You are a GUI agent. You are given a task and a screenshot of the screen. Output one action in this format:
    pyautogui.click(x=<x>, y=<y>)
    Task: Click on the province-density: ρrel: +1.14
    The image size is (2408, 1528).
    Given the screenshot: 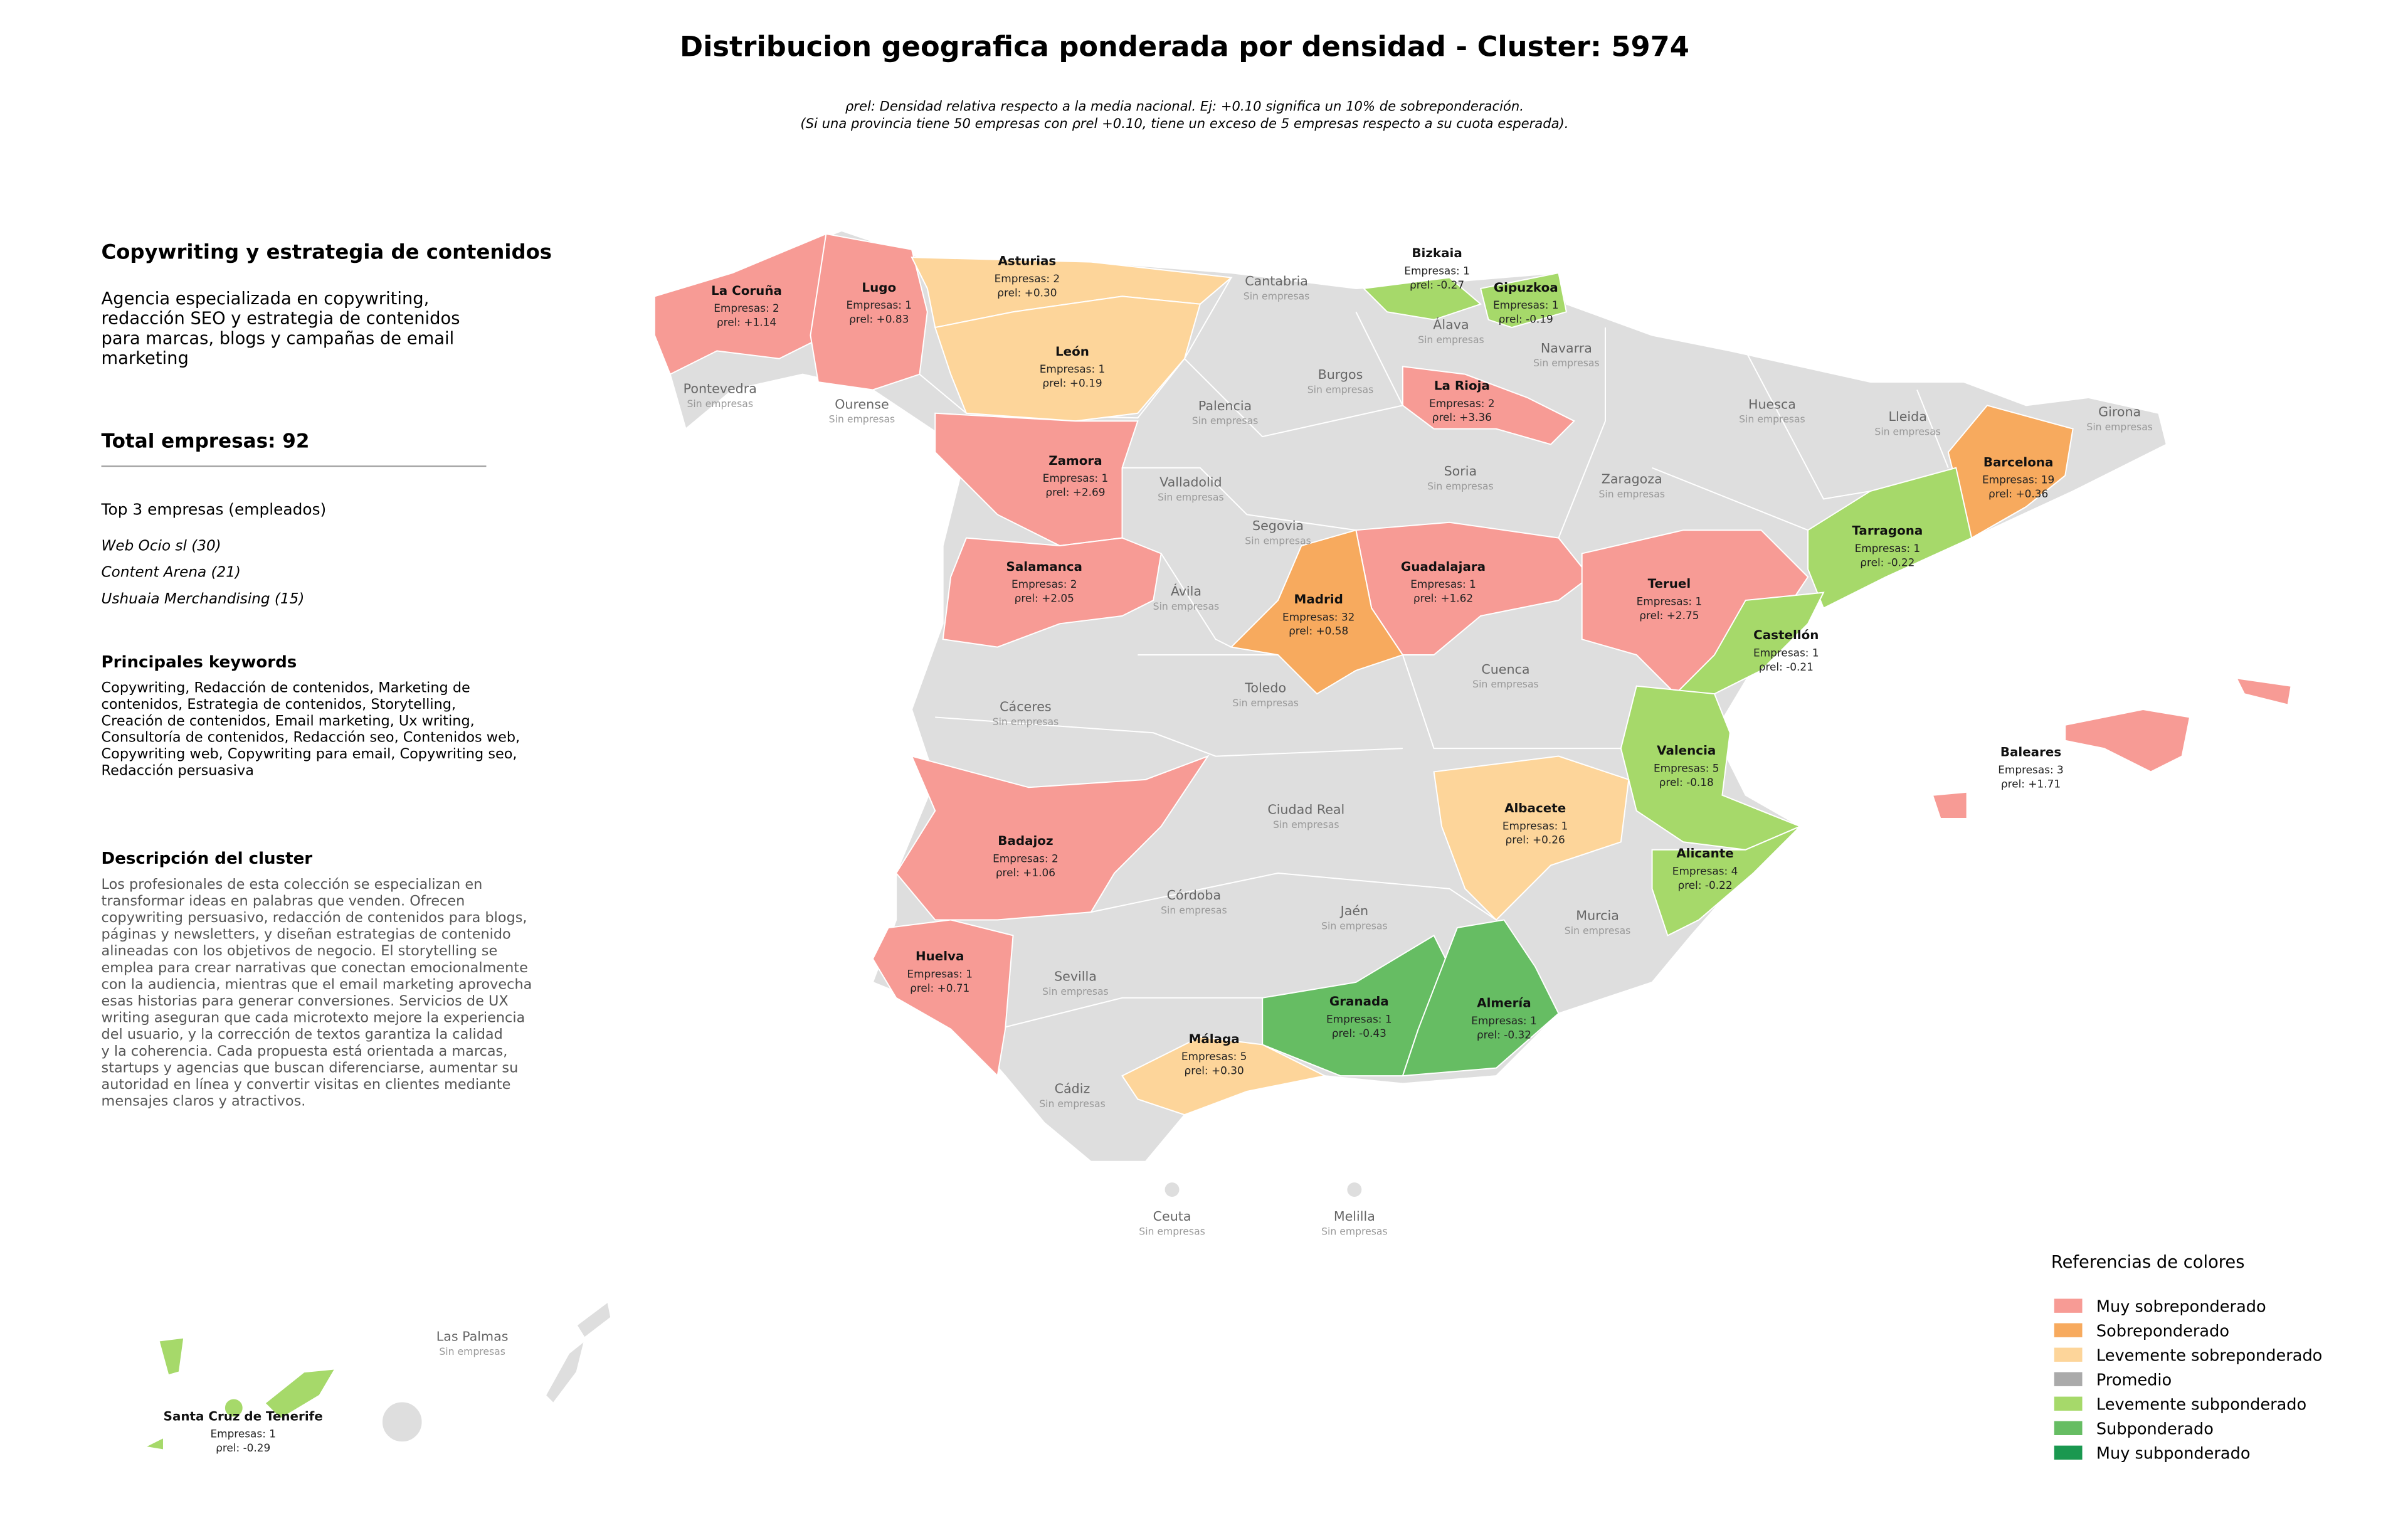 What is the action you would take?
    pyautogui.click(x=746, y=322)
    